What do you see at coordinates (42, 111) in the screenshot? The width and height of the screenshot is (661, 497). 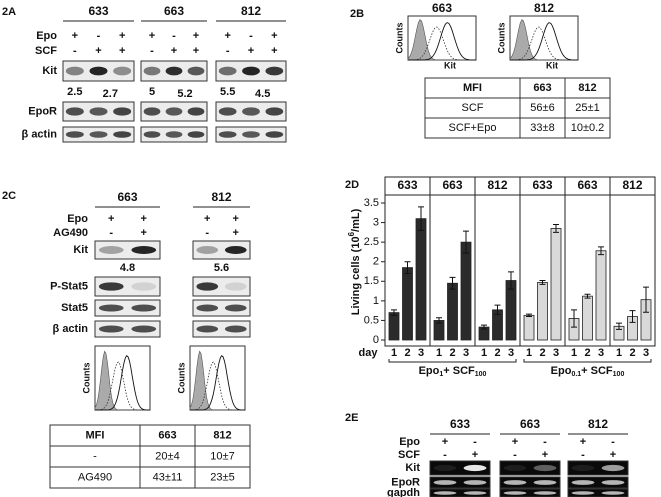 I see `row-label: EpoR` at bounding box center [42, 111].